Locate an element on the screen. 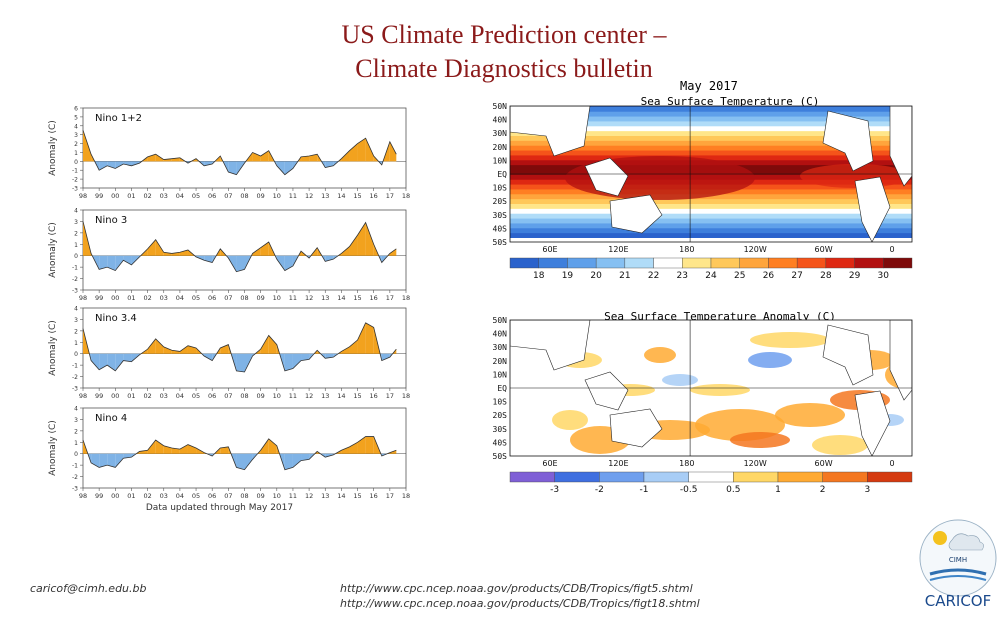 This screenshot has height=617, width=1008. x-tick-label: 04 is located at coordinates (180, 298).